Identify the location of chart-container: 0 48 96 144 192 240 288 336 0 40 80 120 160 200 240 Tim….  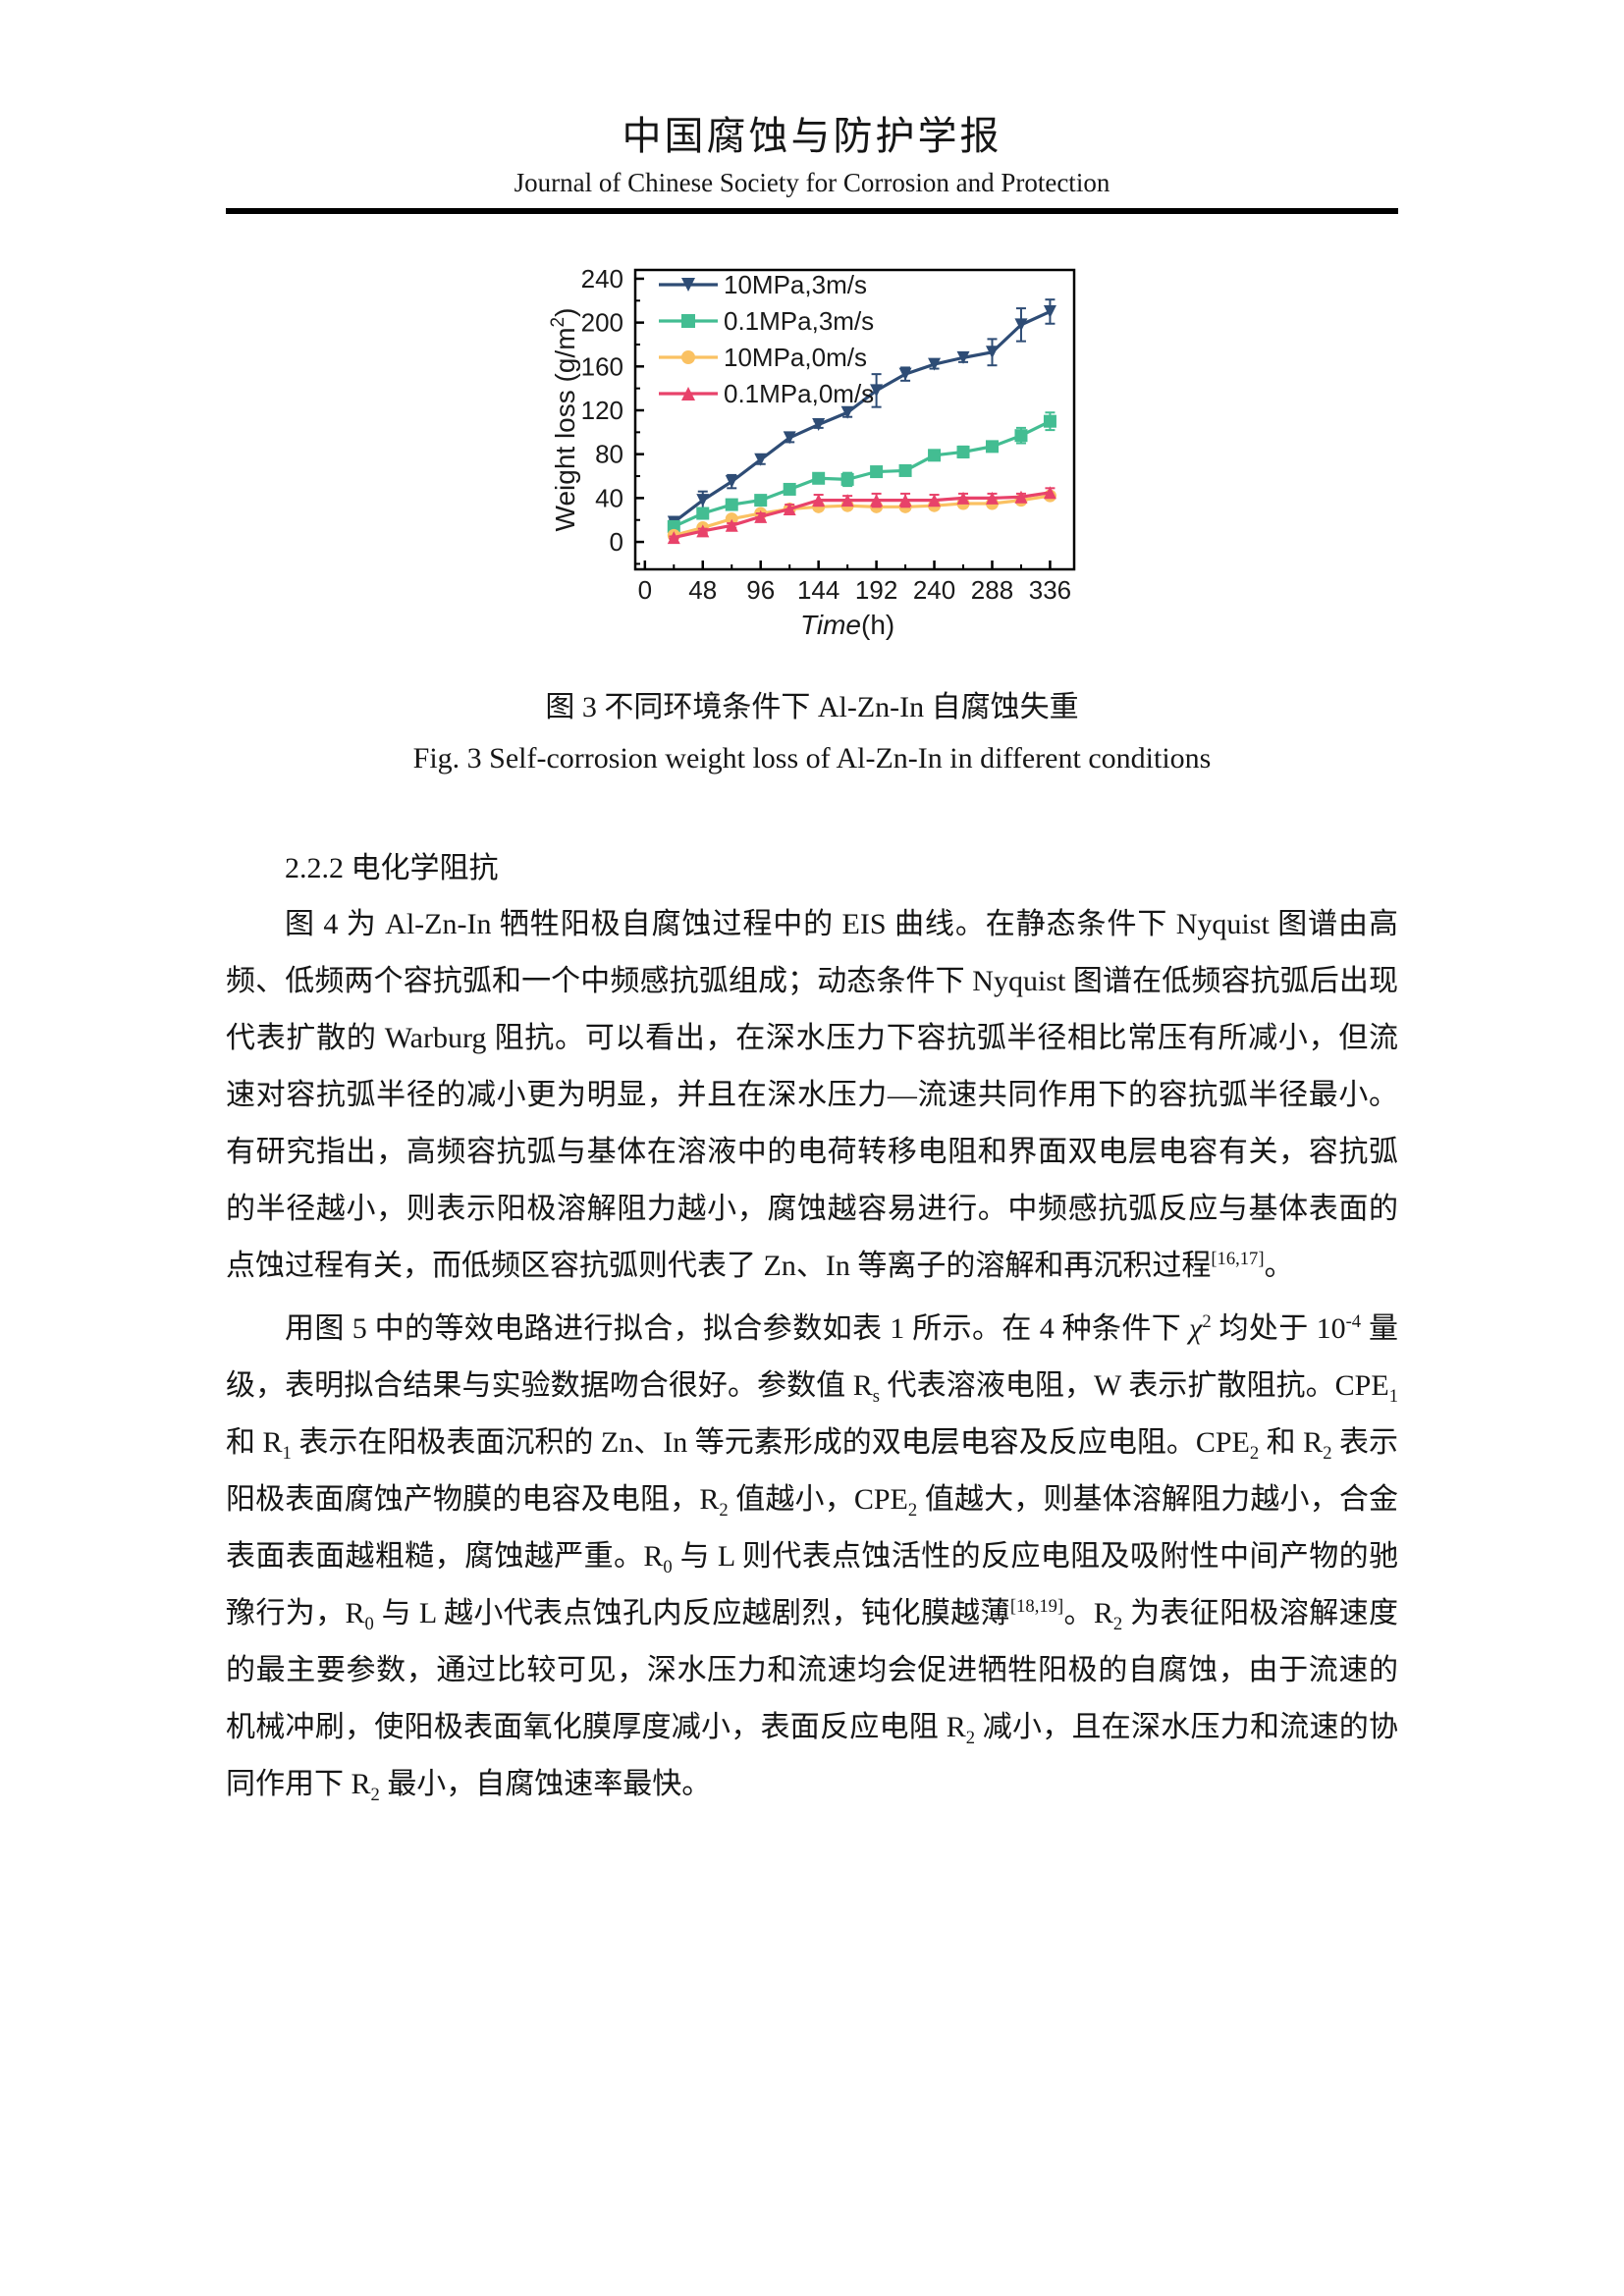
(812, 449).